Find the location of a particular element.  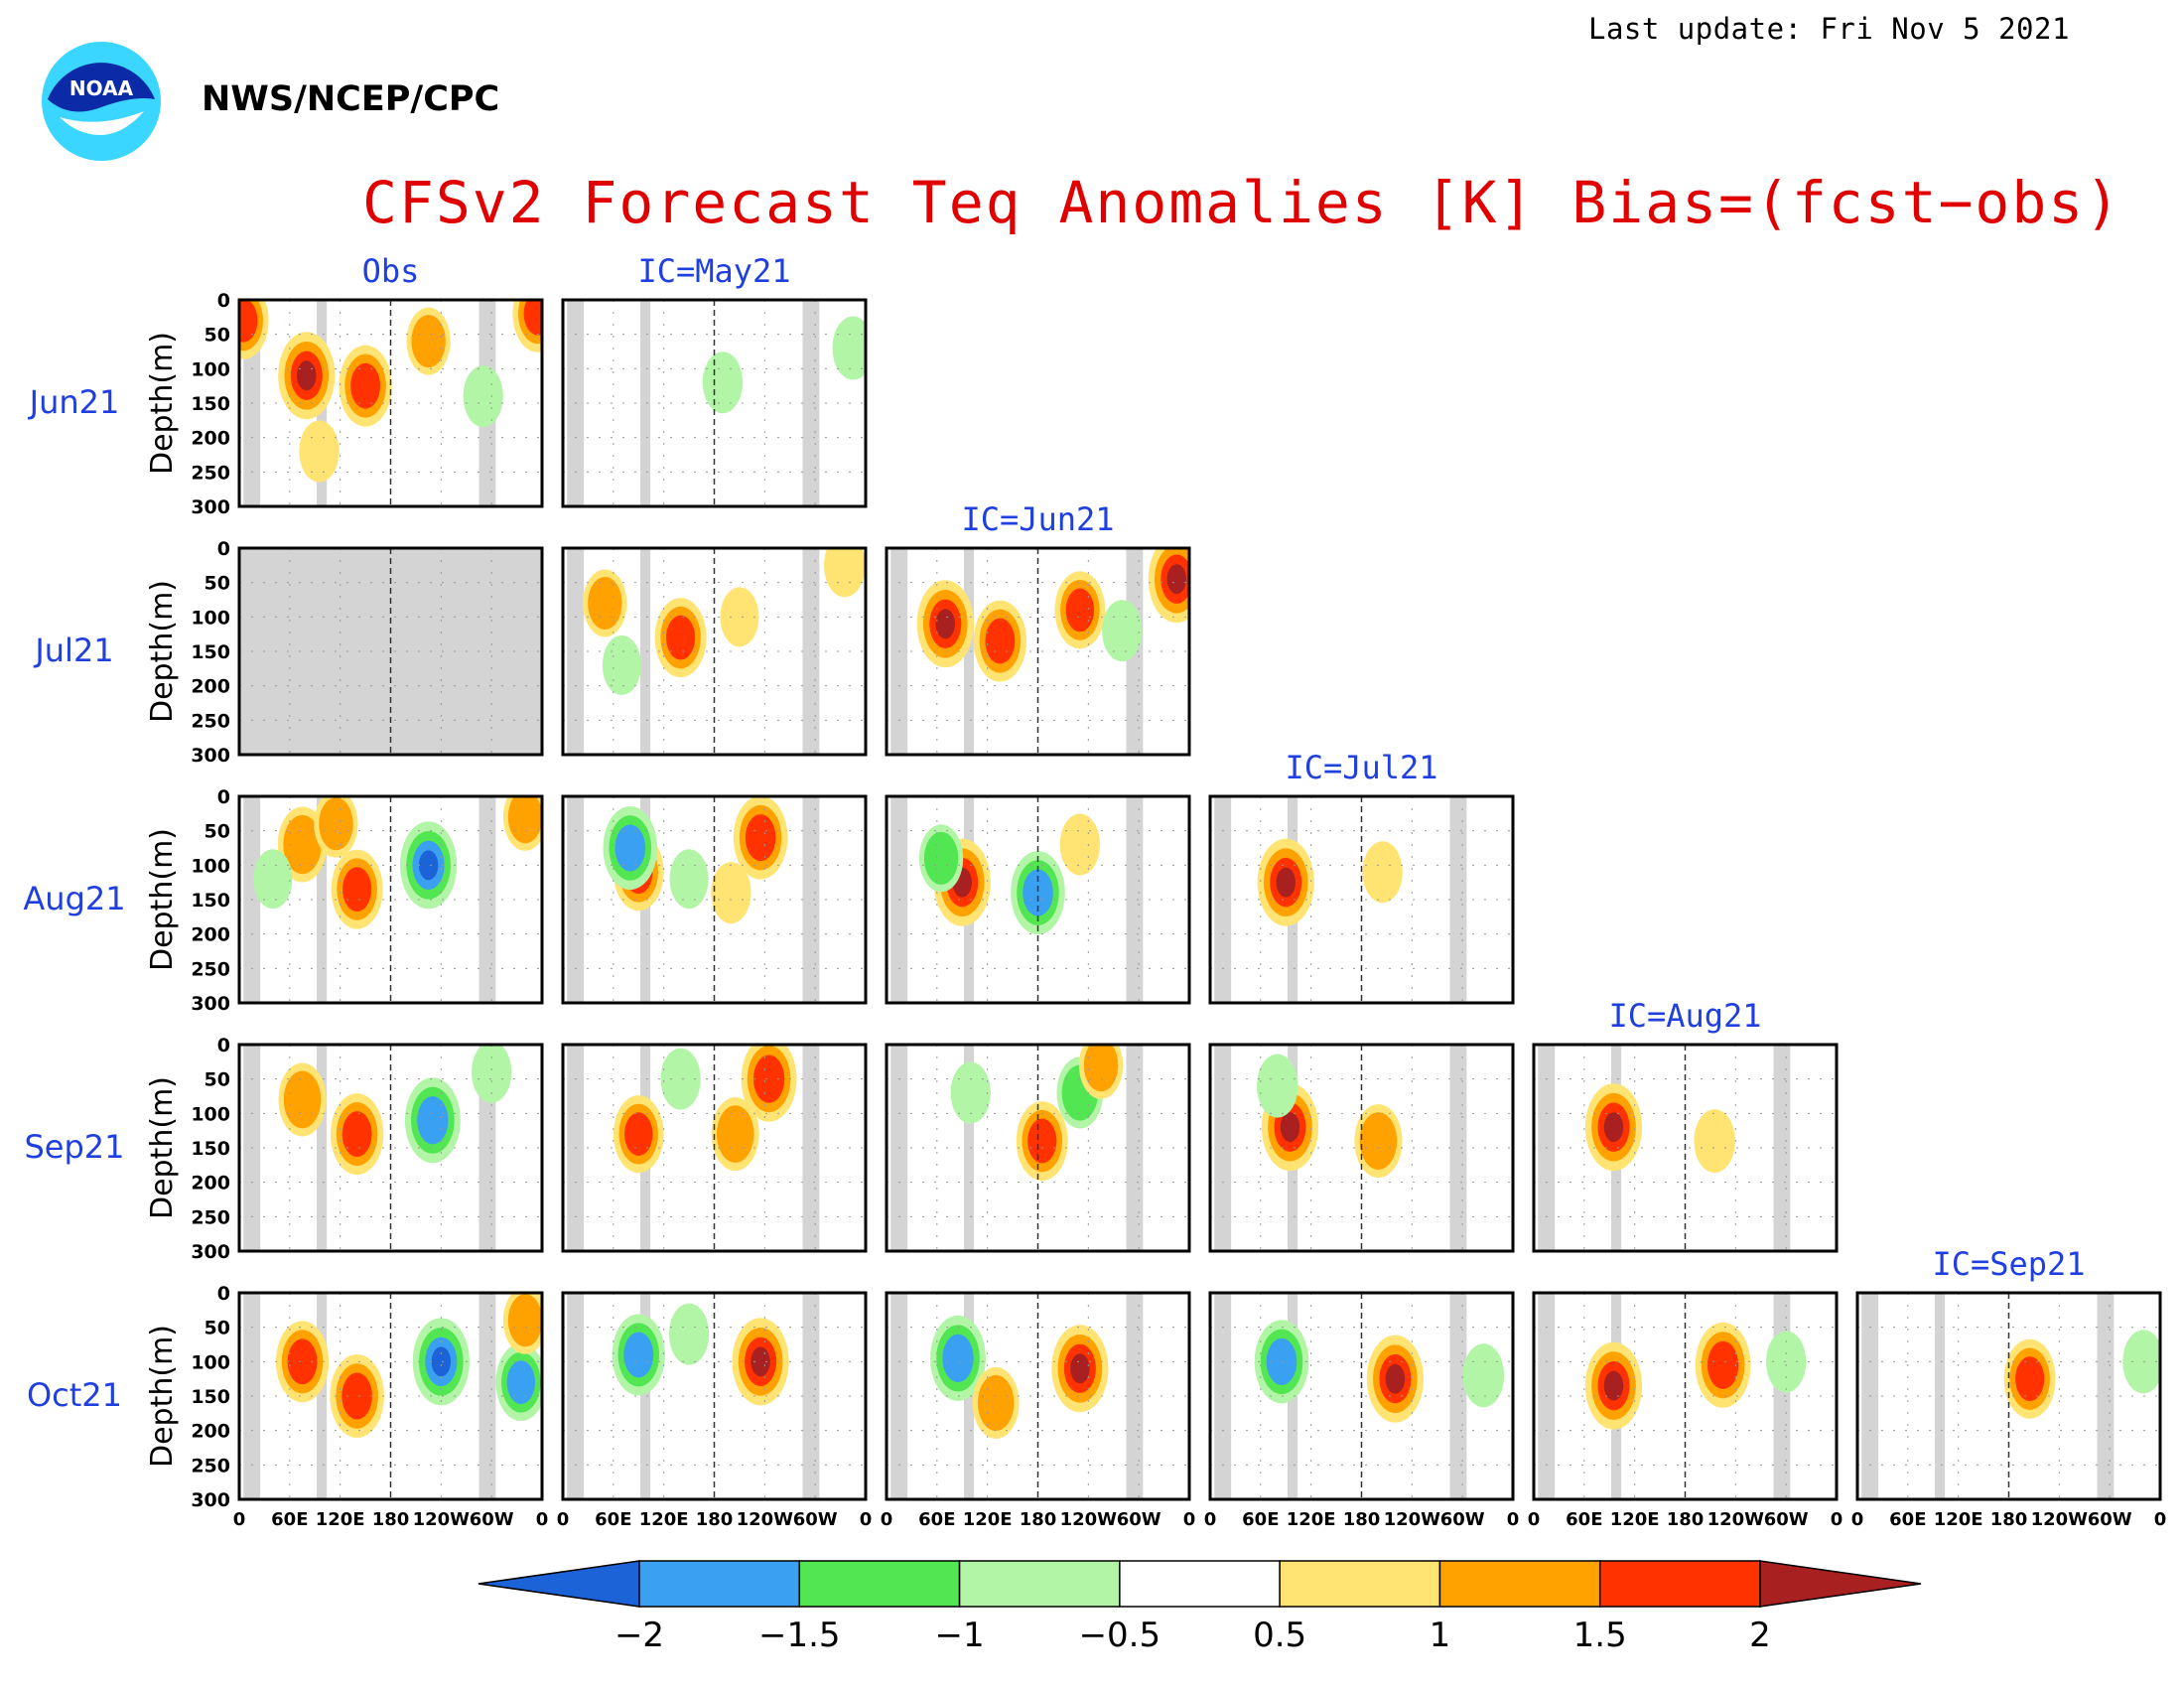

panel-oct21-ic-aug21 is located at coordinates (1685, 1396).